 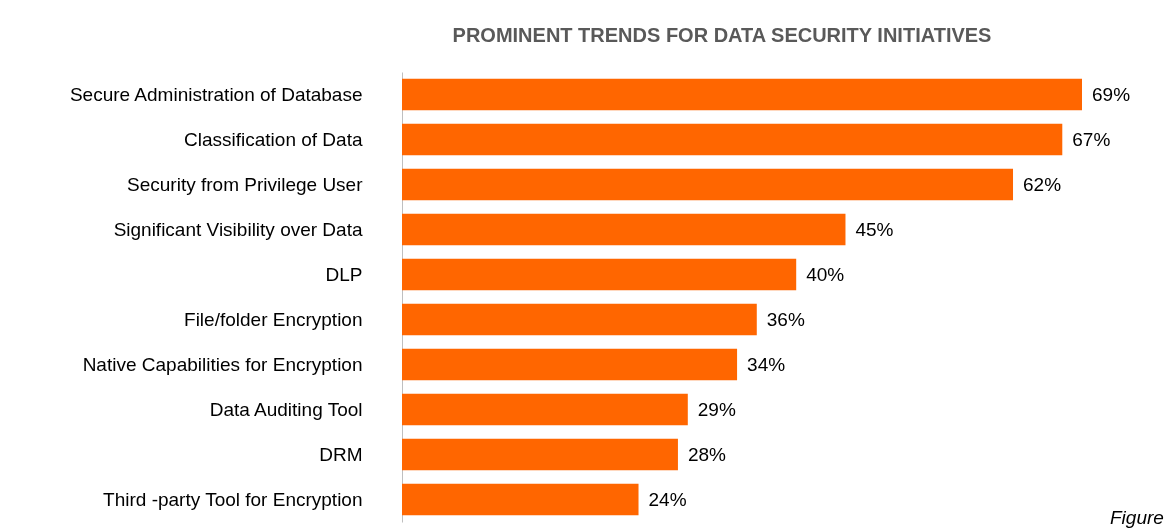 I want to click on y-tick-label: File/folder Encryption, so click(x=273, y=319).